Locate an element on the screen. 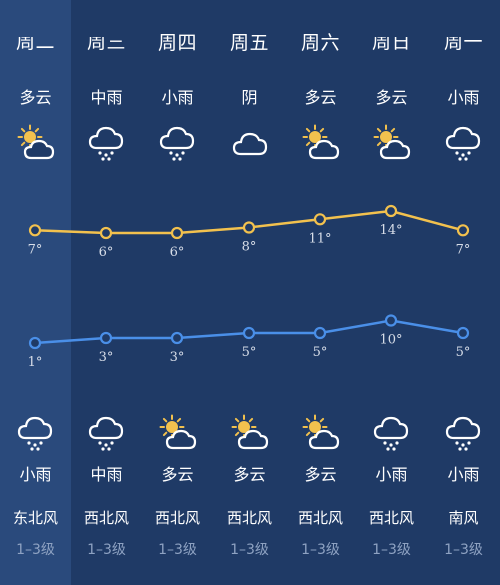  day-condition: 阴 is located at coordinates (249, 97).